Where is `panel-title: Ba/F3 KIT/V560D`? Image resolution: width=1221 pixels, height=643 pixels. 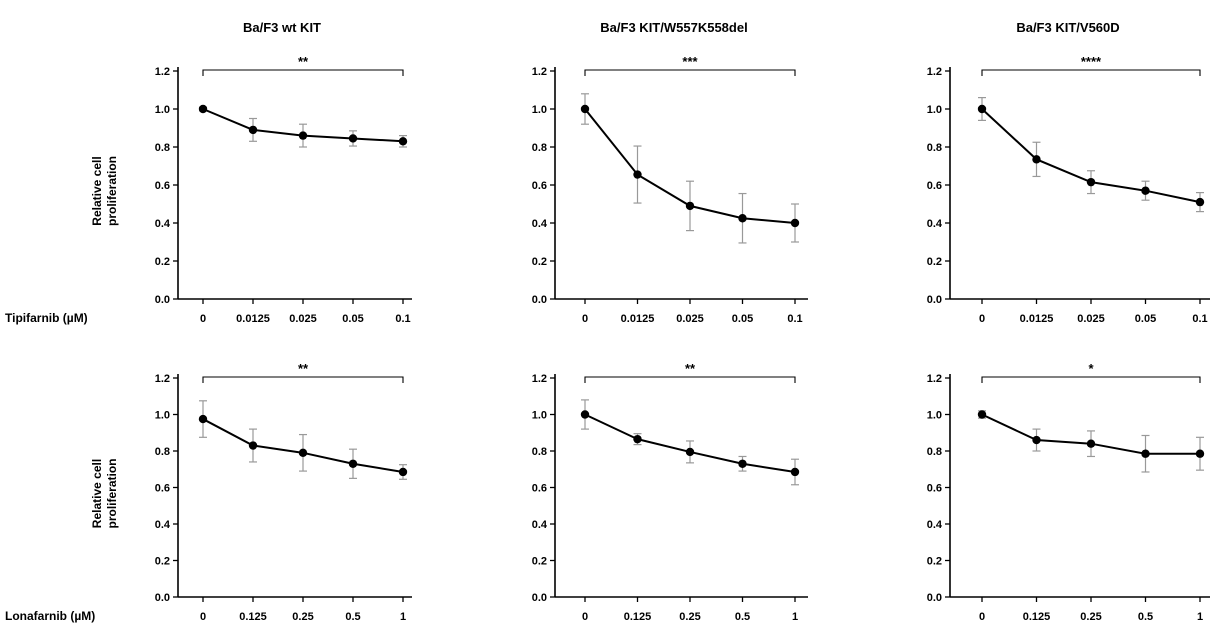
panel-title: Ba/F3 KIT/V560D is located at coordinates (1067, 27).